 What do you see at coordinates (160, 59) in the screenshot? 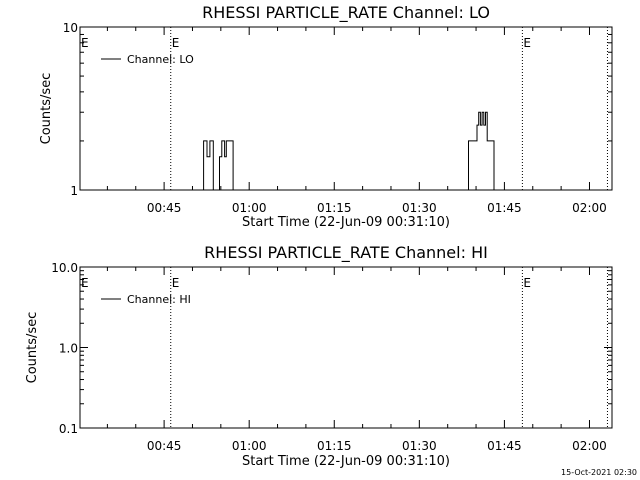
I see `legend-label: Channel: LO` at bounding box center [160, 59].